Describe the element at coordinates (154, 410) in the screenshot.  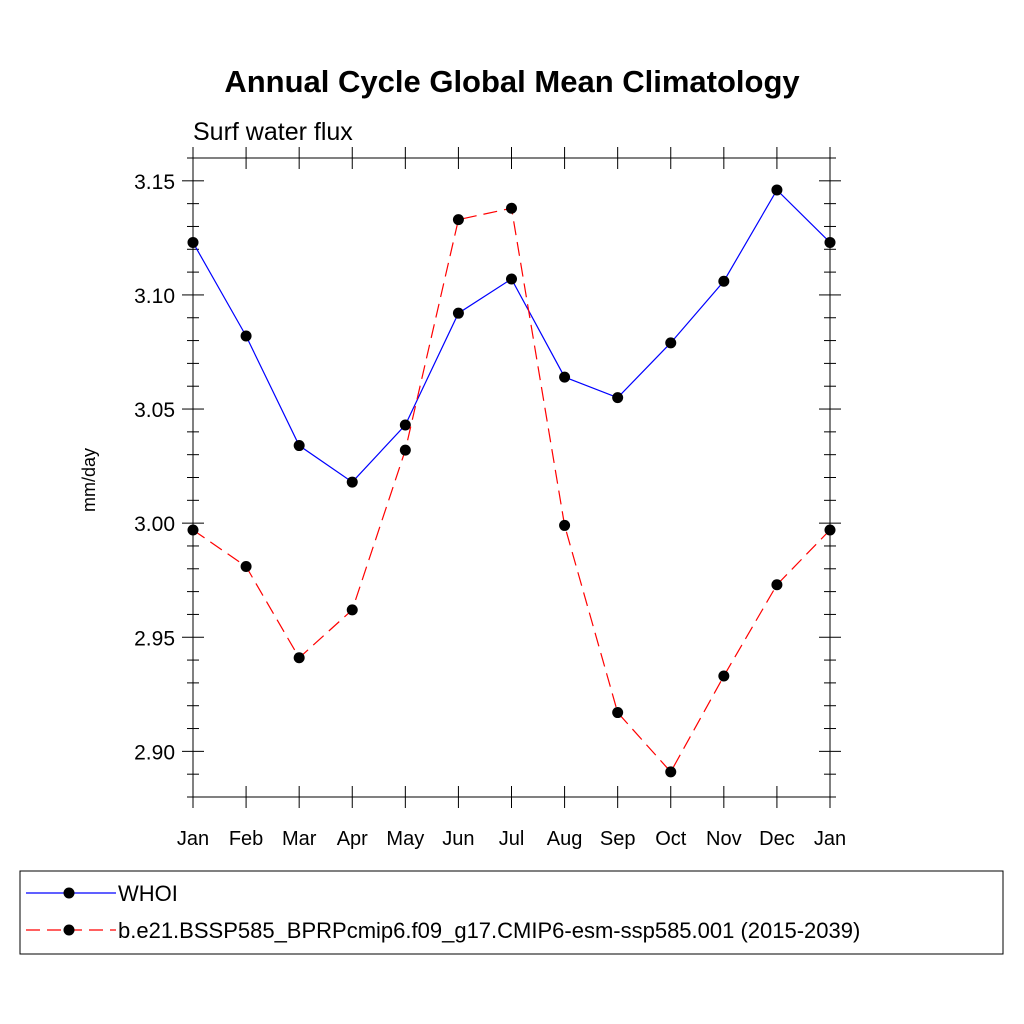
I see `y-tick-label: 3.05` at that location.